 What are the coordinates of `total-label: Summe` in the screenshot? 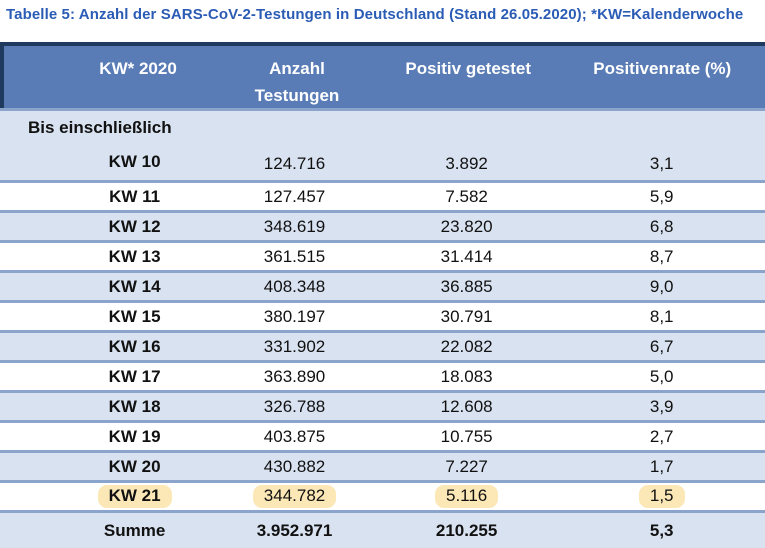 It's located at (134, 530).